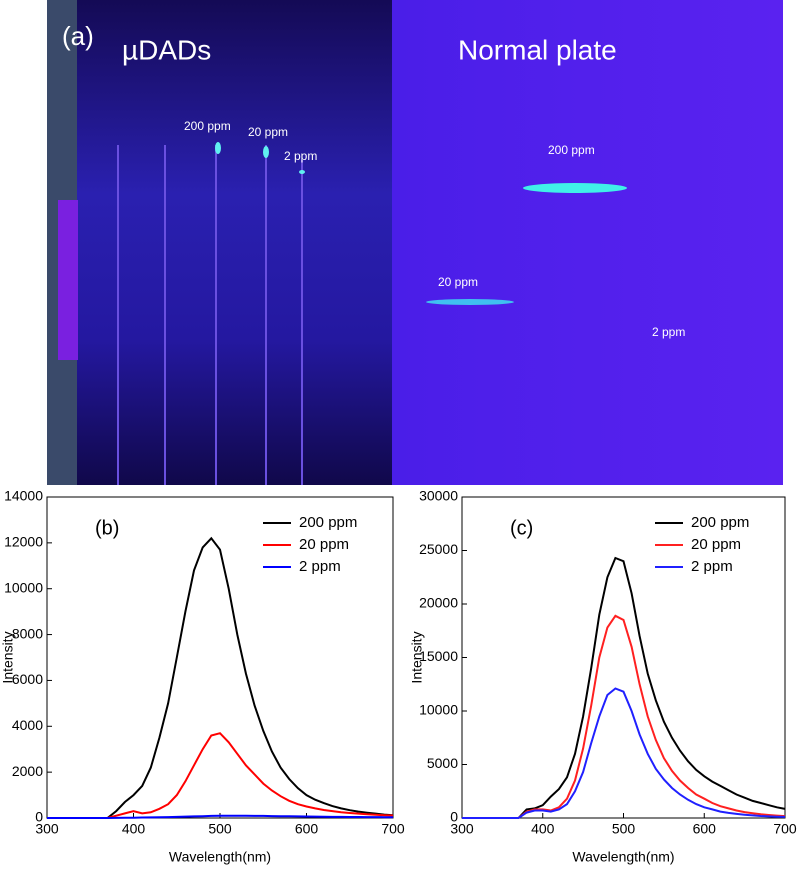  I want to click on y-tick-label: 25000, so click(438, 549).